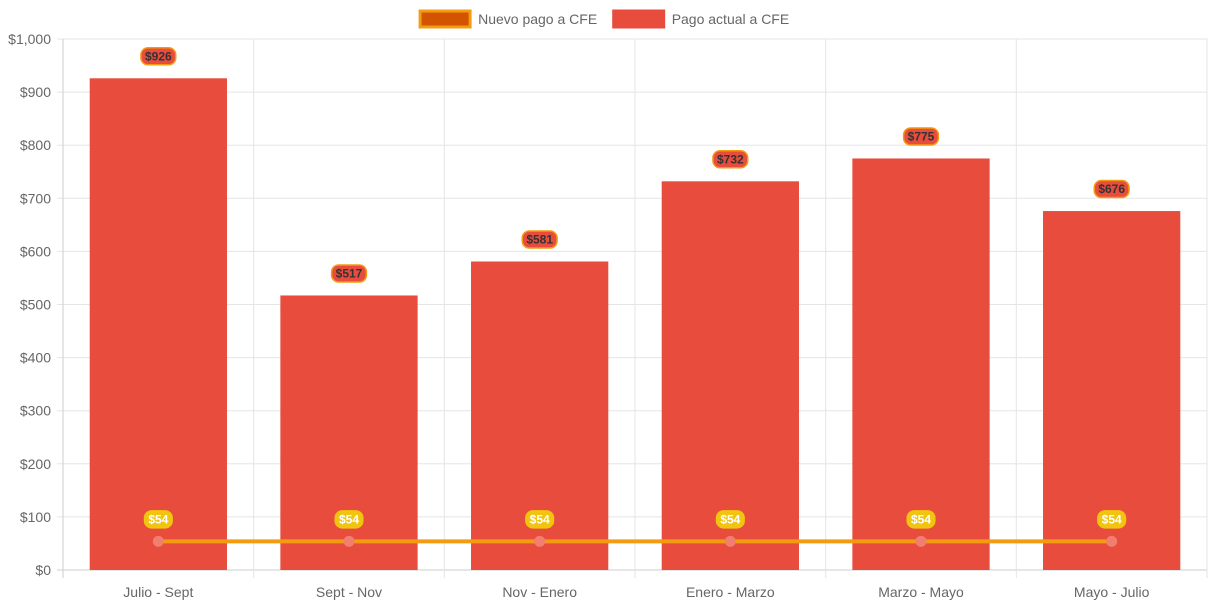  Describe the element at coordinates (35, 251) in the screenshot. I see `y-tick-label: $600` at that location.